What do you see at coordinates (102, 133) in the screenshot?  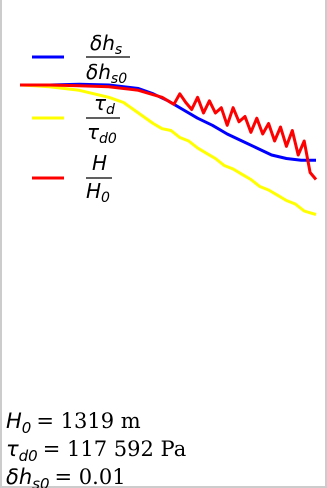 I see `legend-denominator-tau: τd0` at bounding box center [102, 133].